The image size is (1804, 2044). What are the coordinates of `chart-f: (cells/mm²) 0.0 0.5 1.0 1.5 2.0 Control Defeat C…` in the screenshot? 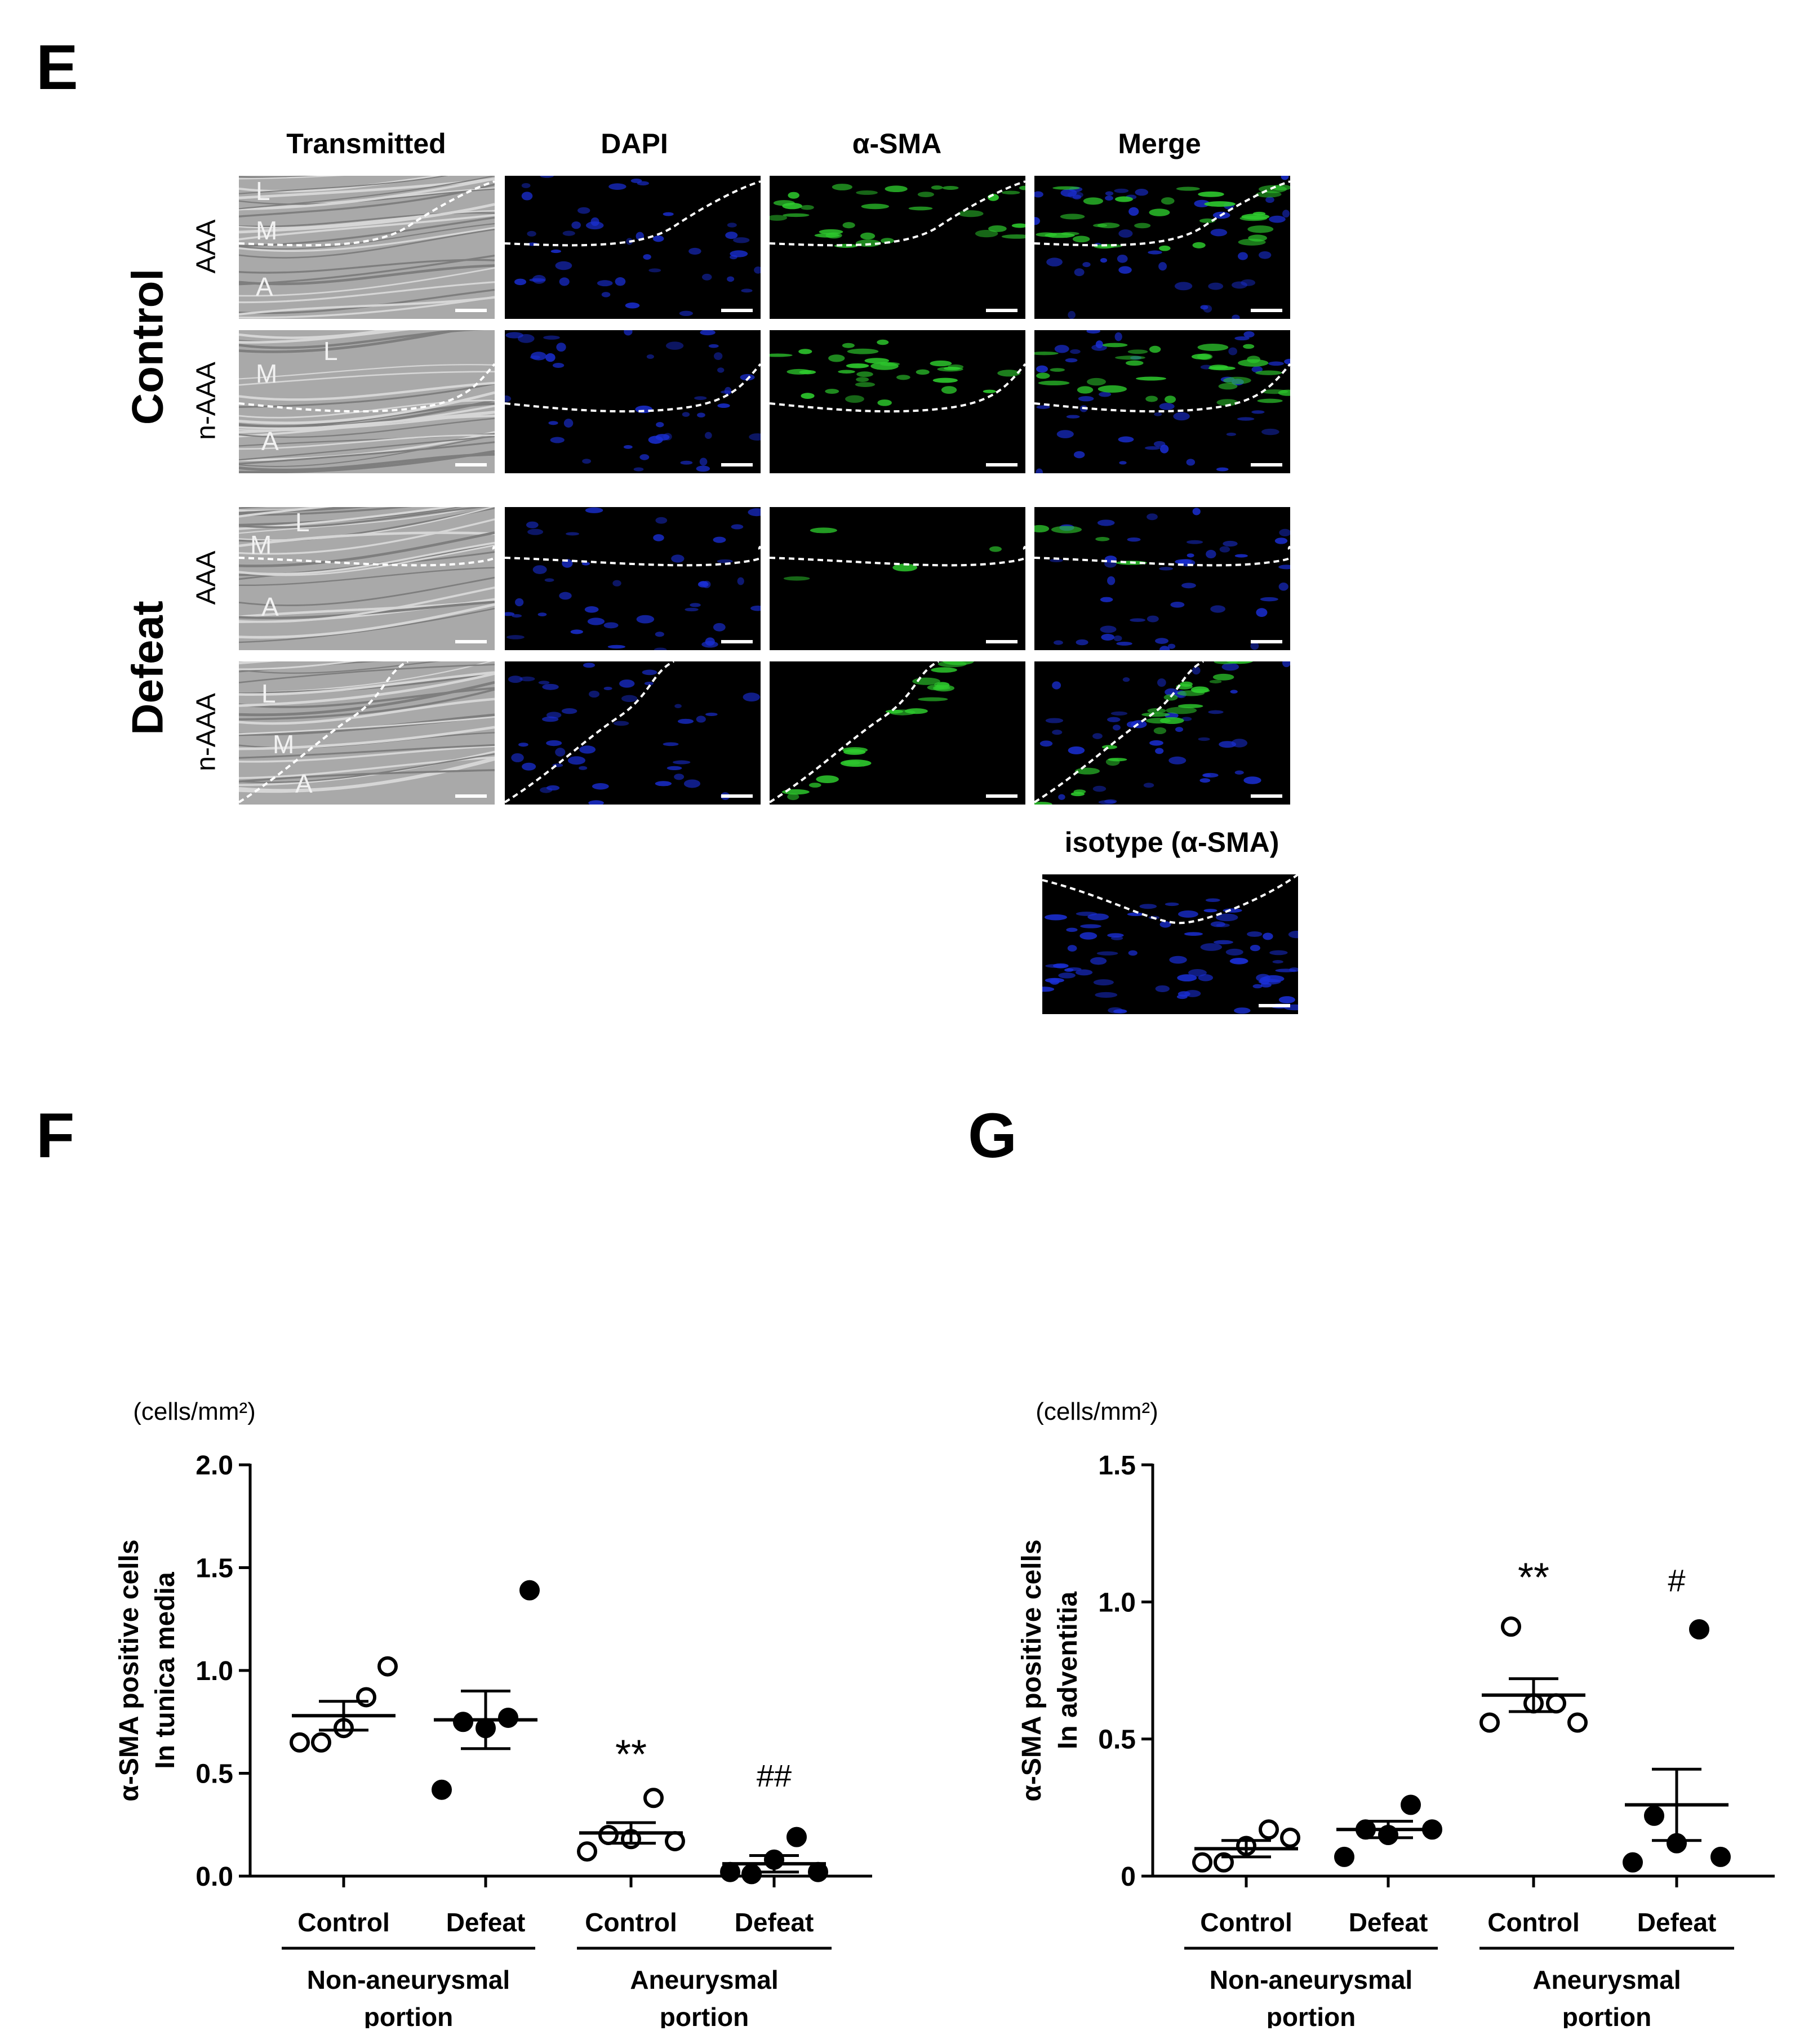 It's located at (493, 1713).